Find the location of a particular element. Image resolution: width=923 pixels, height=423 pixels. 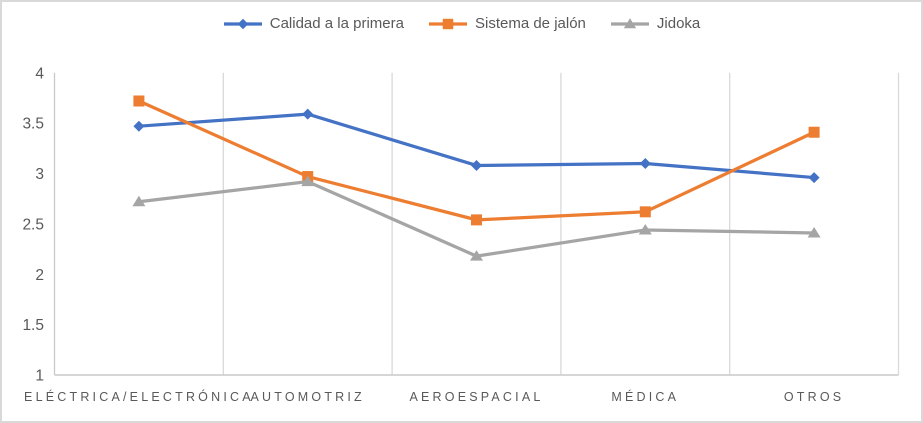

square-marker-sistema-de-jalon-medica is located at coordinates (645, 212).